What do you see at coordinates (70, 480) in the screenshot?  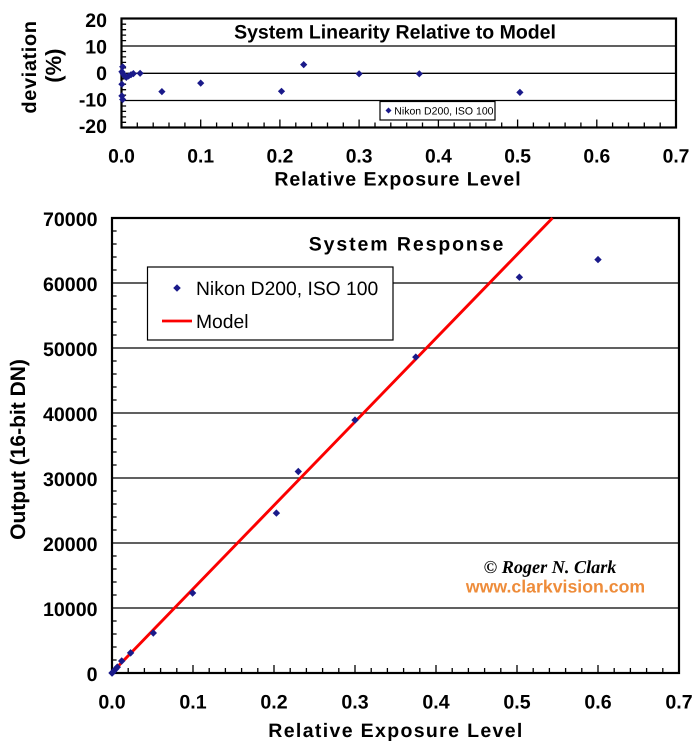 I see `svg-text: 30000` at bounding box center [70, 480].